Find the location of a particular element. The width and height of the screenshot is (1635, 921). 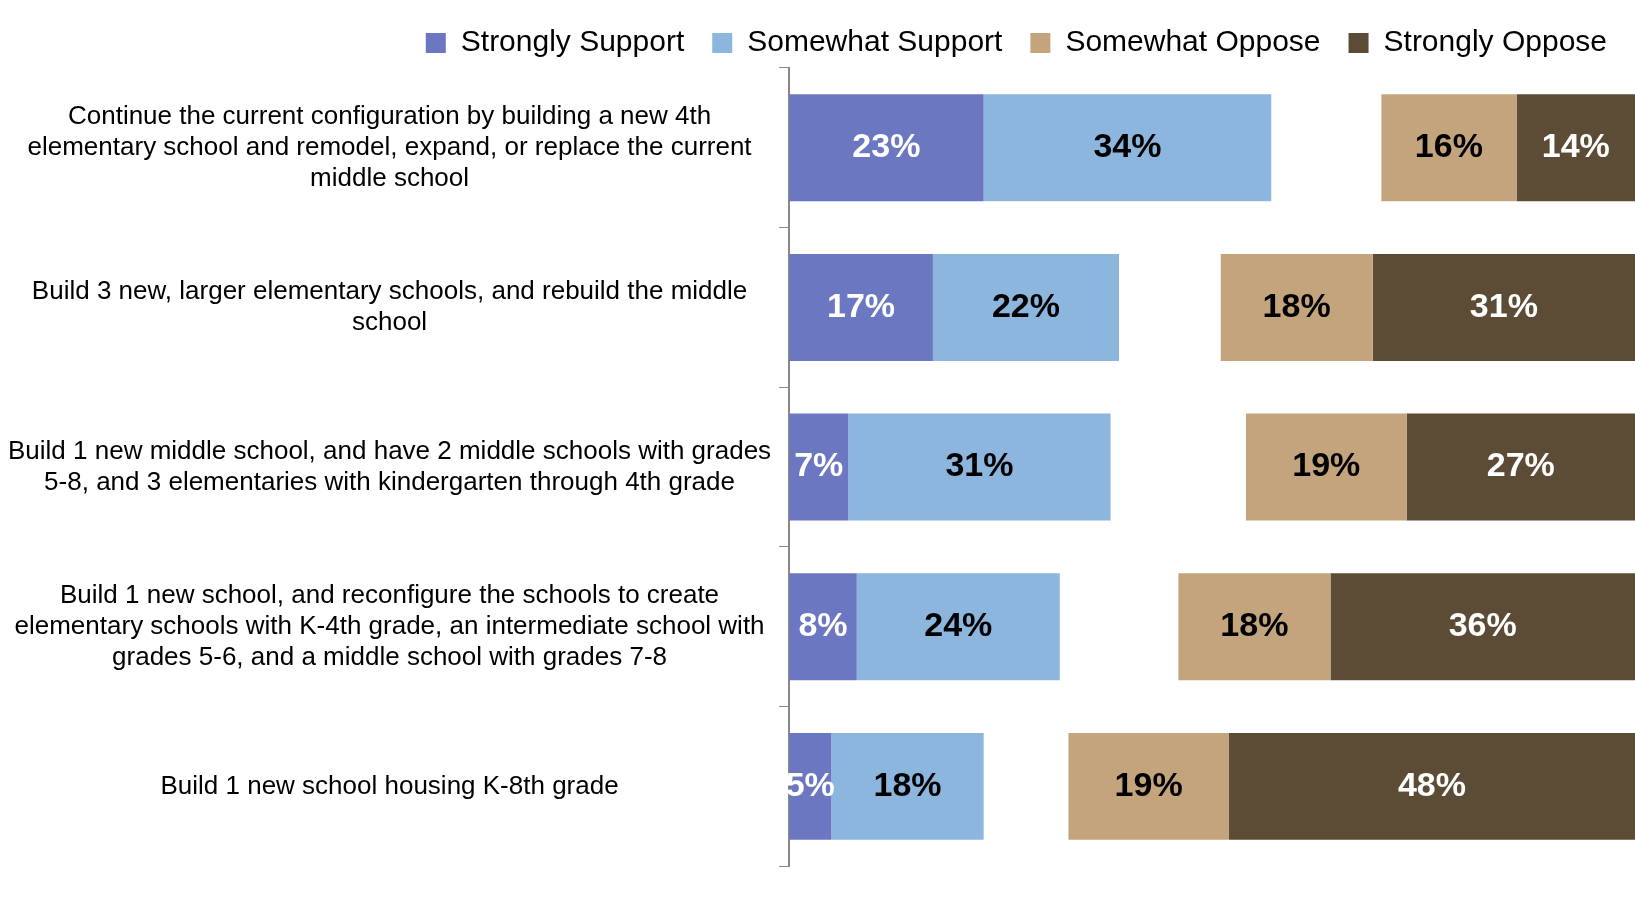

y-tick-label: Continue the current configuration by building a new 4th elementary school and remodel, expand, or replace the current middle school is located at coordinates (390, 146).